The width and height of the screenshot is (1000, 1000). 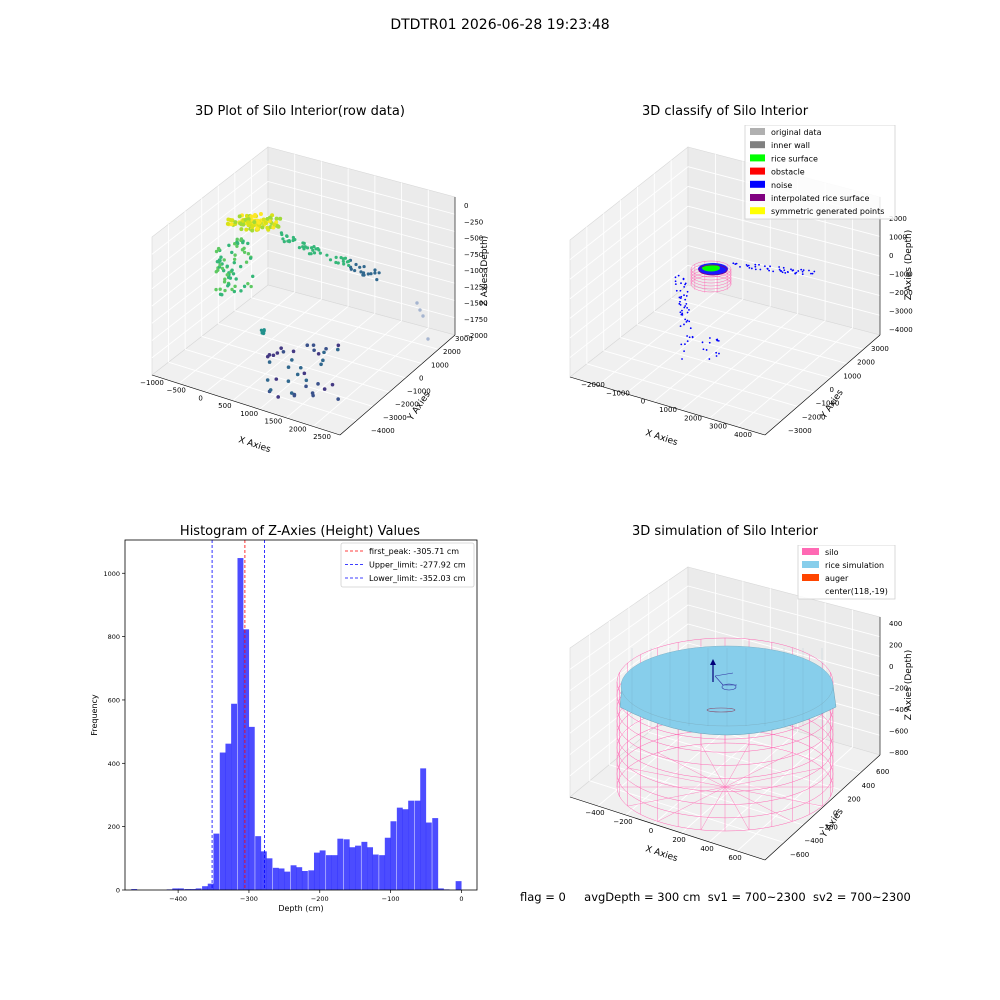 I want to click on avg-depth-value: avgDepth = 300 cm, so click(x=642, y=897).